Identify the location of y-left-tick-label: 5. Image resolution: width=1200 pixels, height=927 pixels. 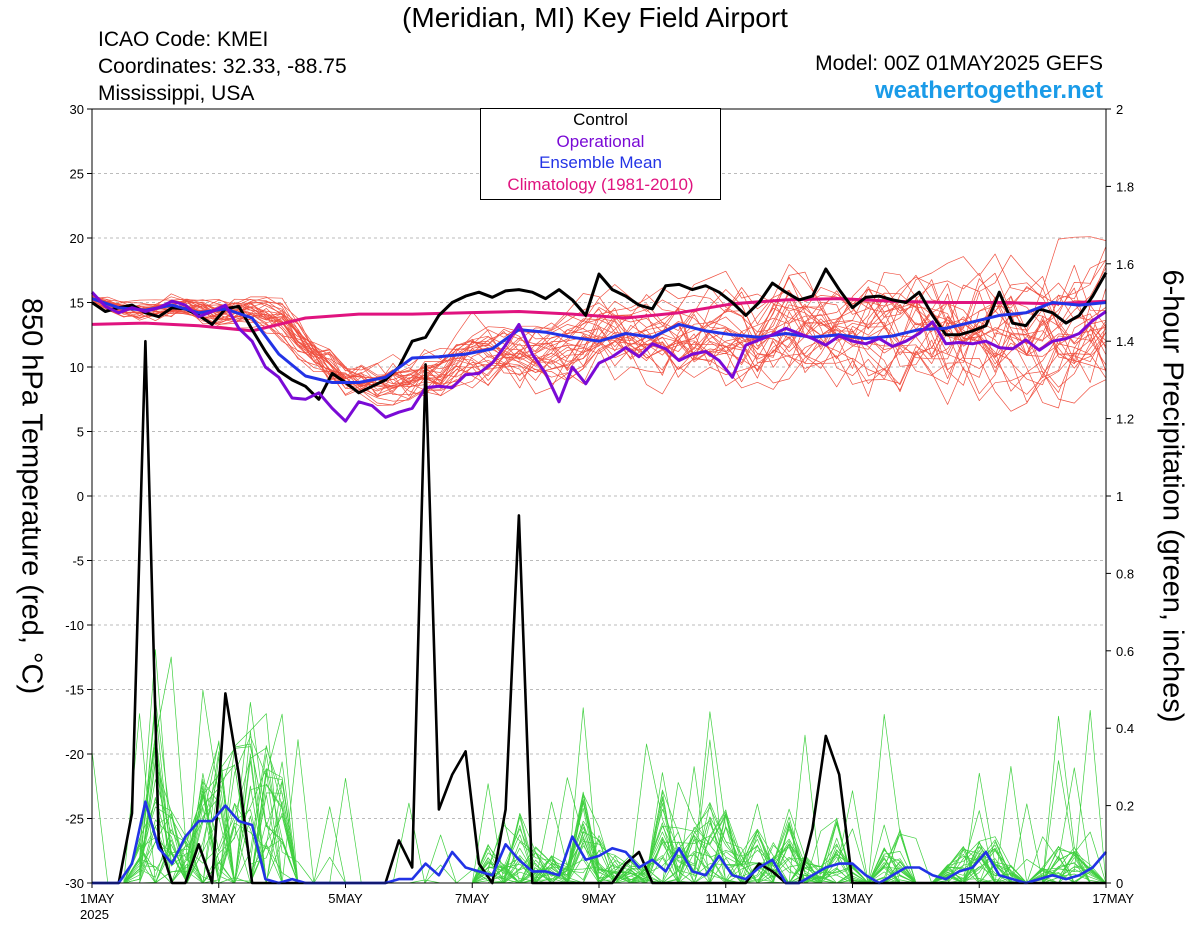
(80, 432).